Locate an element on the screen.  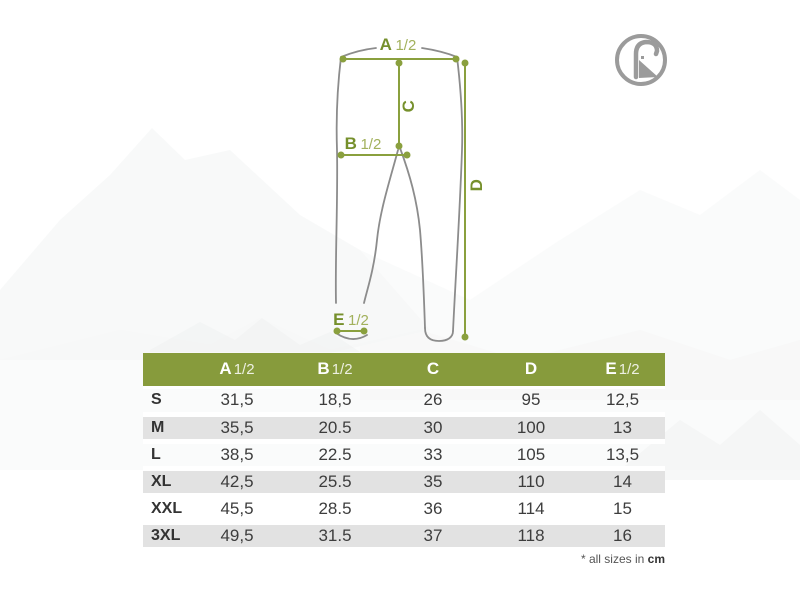
header-b-frac: 1/2 is located at coordinates (342, 370).